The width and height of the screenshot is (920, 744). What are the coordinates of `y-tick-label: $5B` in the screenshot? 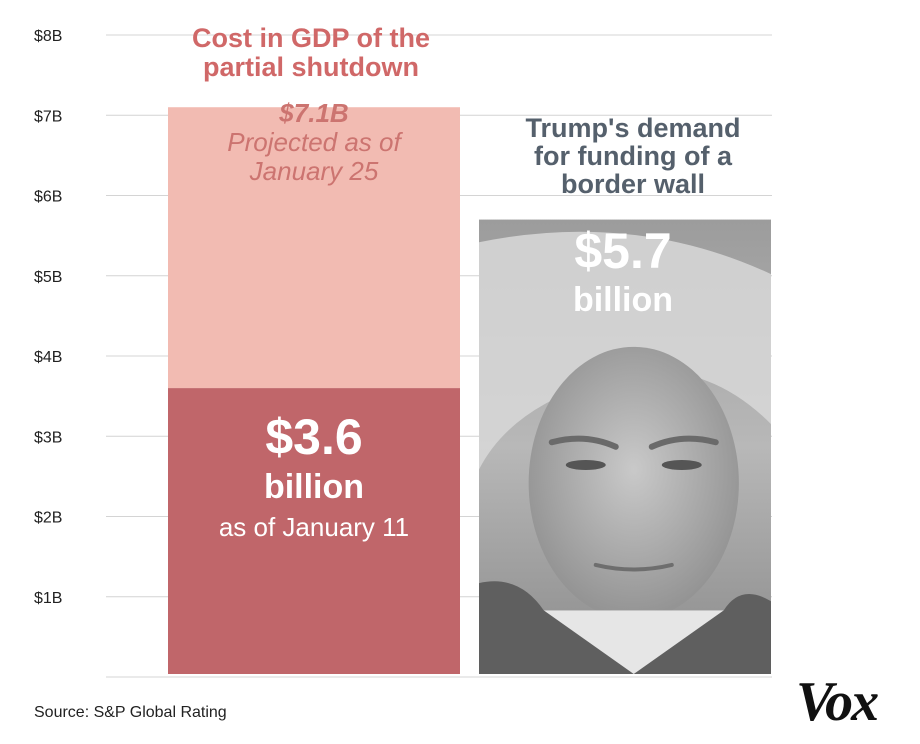 It's located at (48, 277).